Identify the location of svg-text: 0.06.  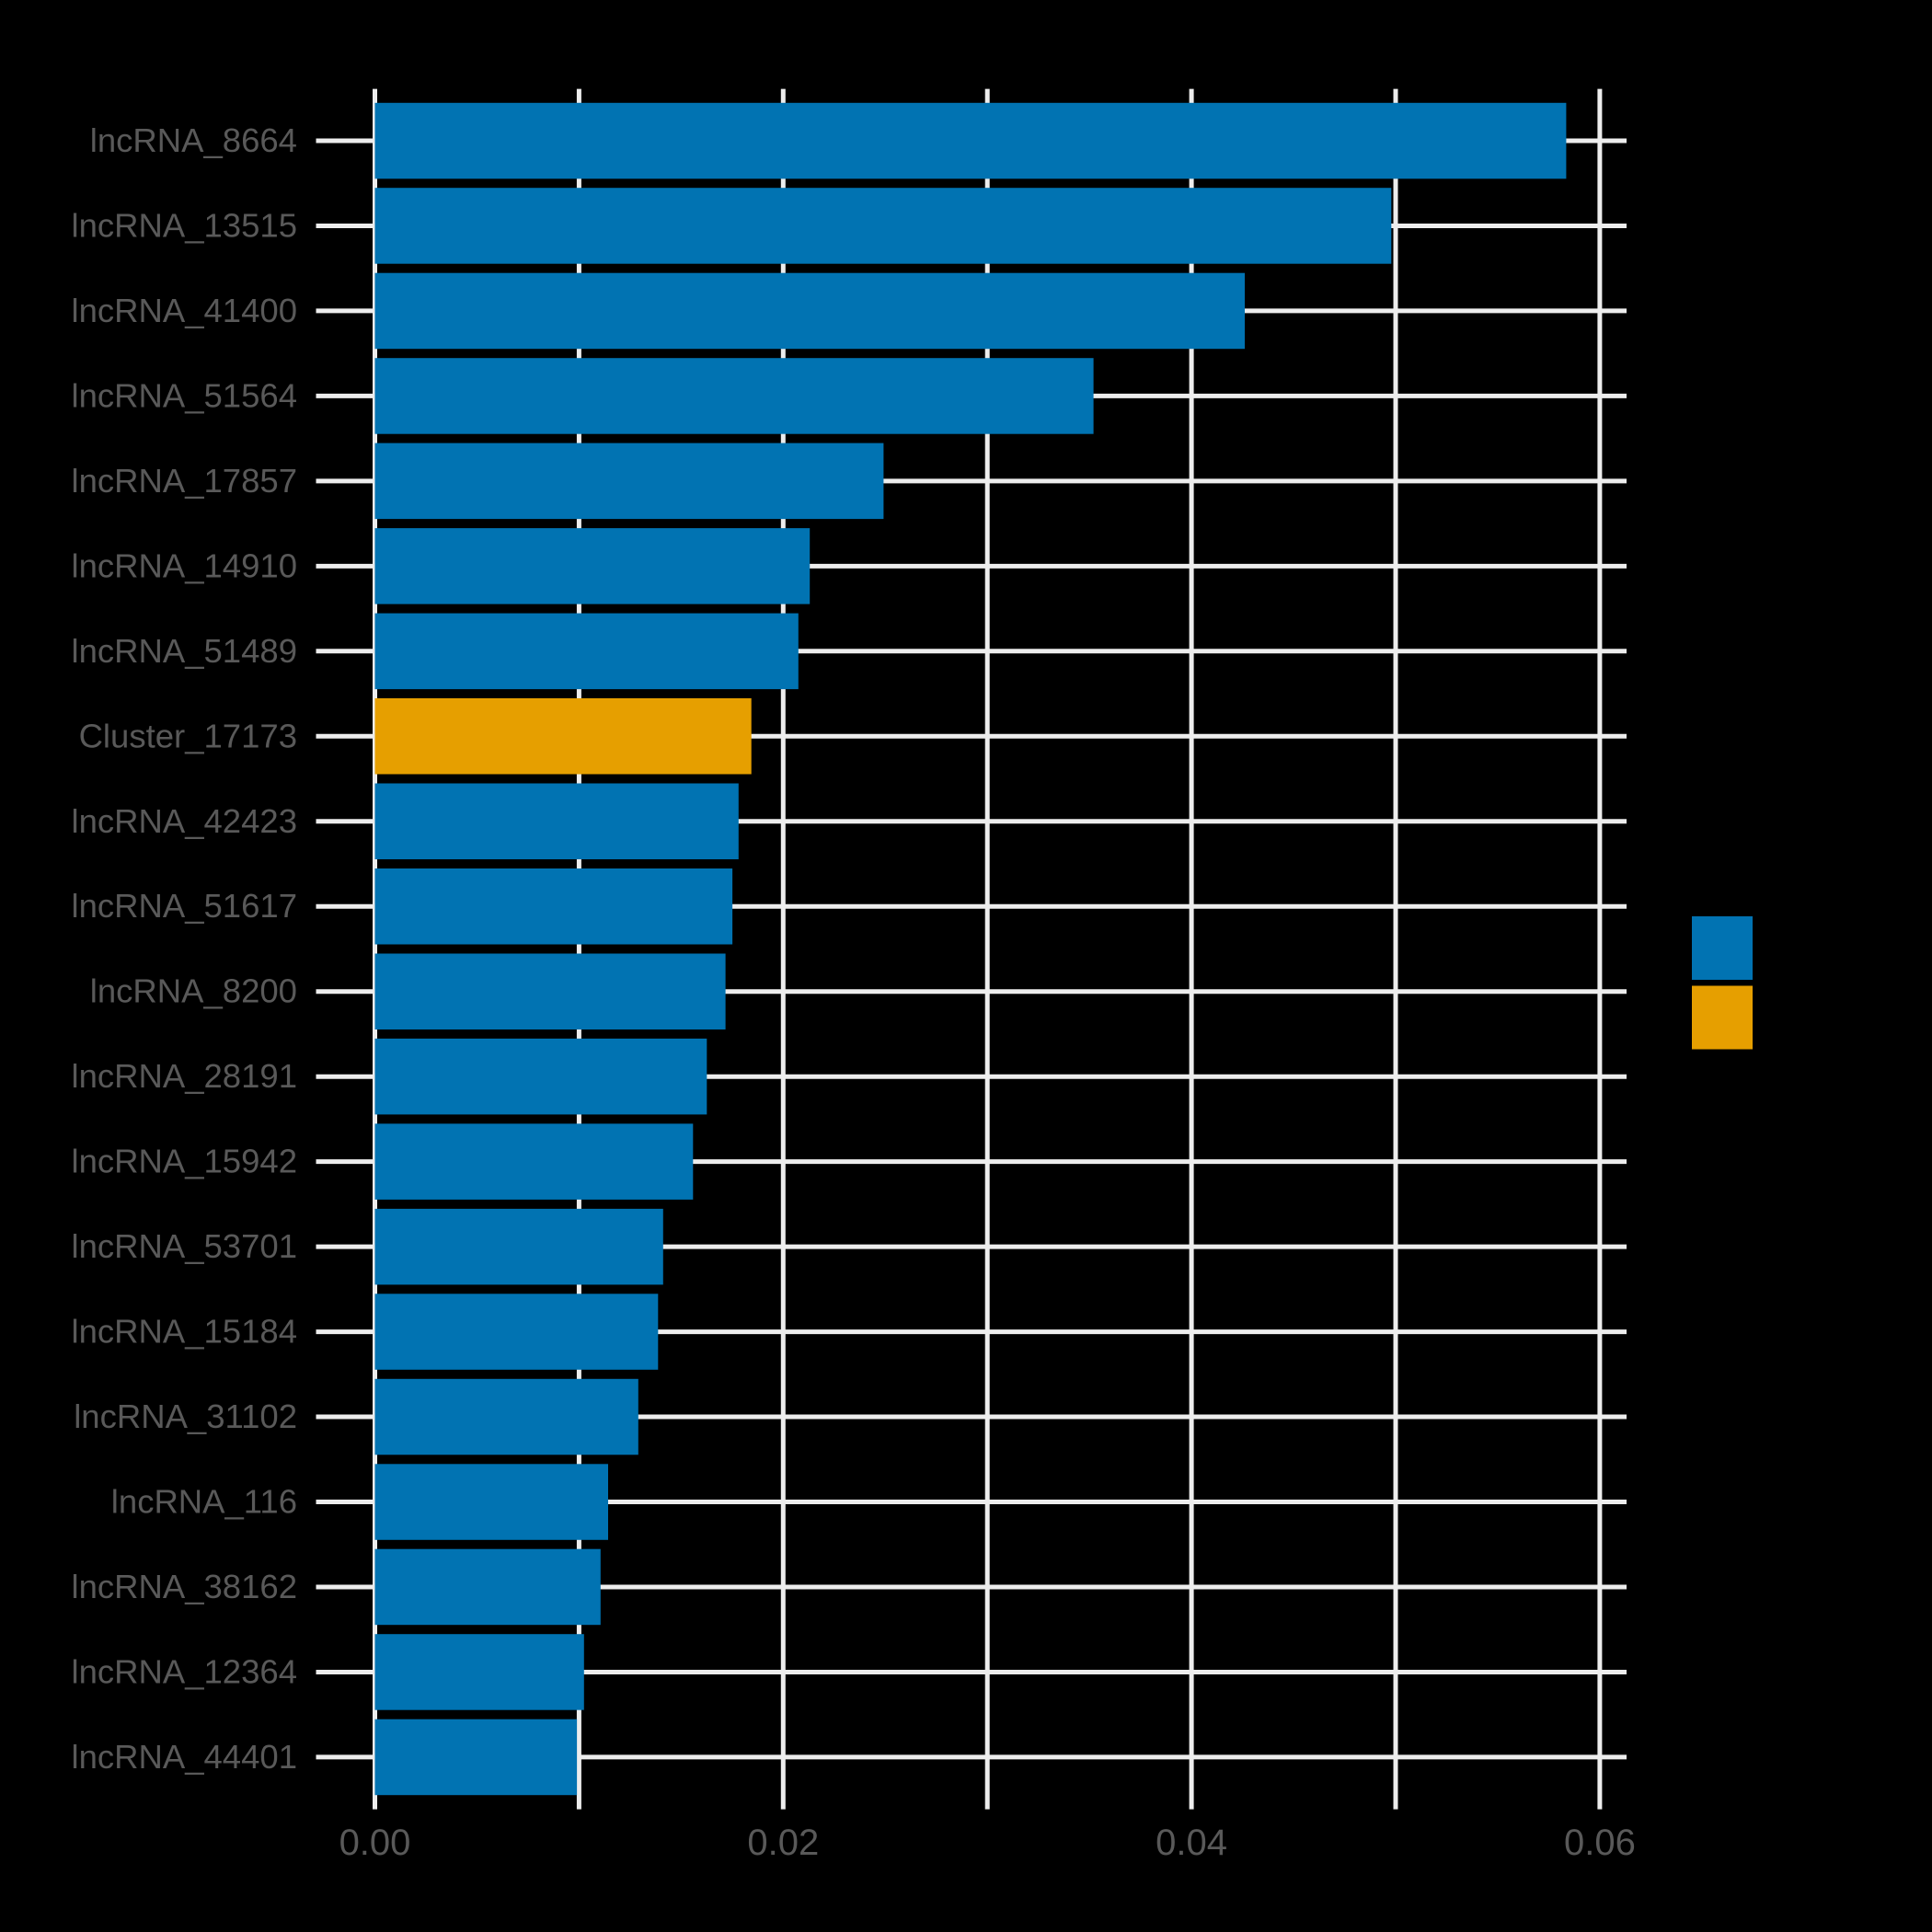
(1600, 1843).